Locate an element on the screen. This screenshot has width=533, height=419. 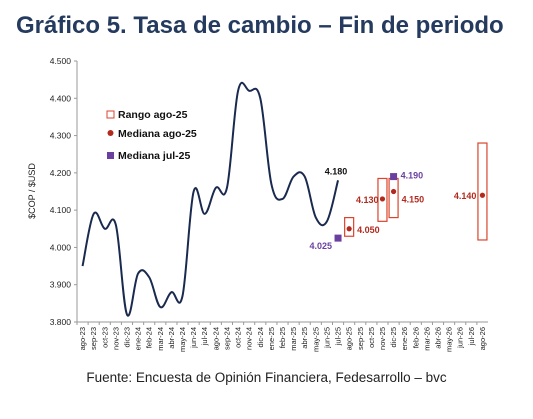
y-tick-label: 4.300 is located at coordinates (61, 136).